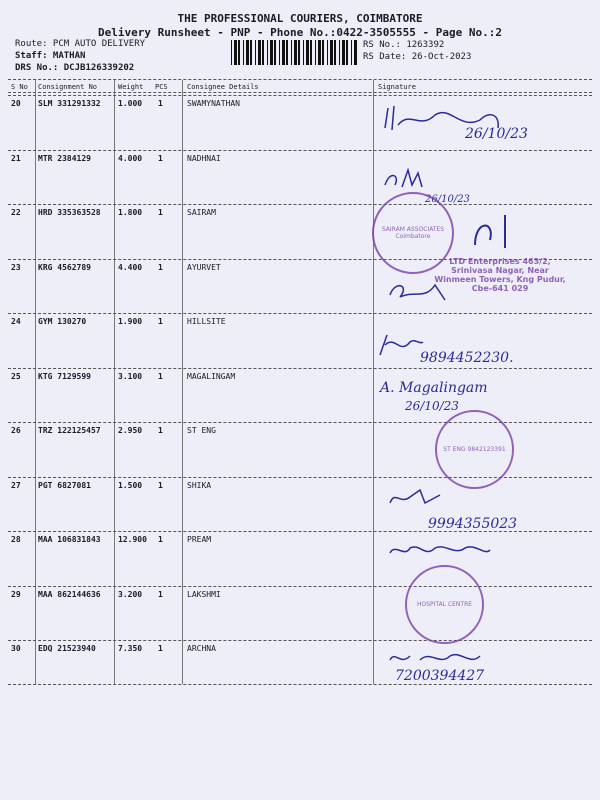  What do you see at coordinates (16, 539) in the screenshot?
I see `row-sno: 28` at bounding box center [16, 539].